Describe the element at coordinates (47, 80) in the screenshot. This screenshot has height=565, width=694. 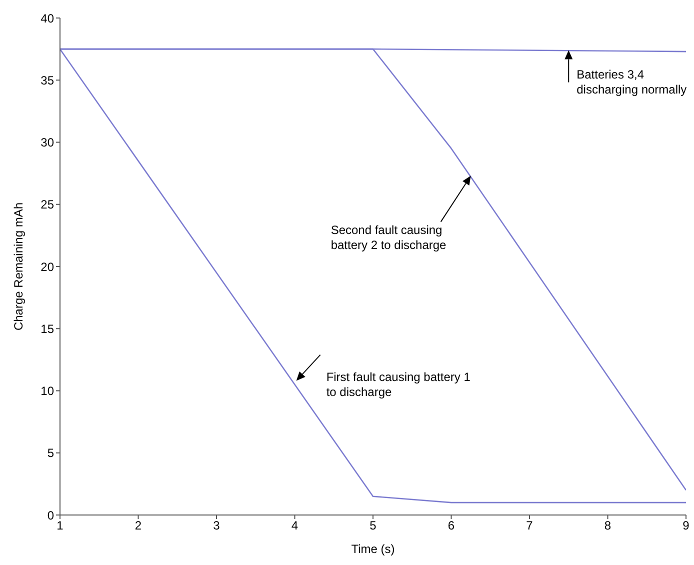
I see `y-tick-label: 35` at that location.